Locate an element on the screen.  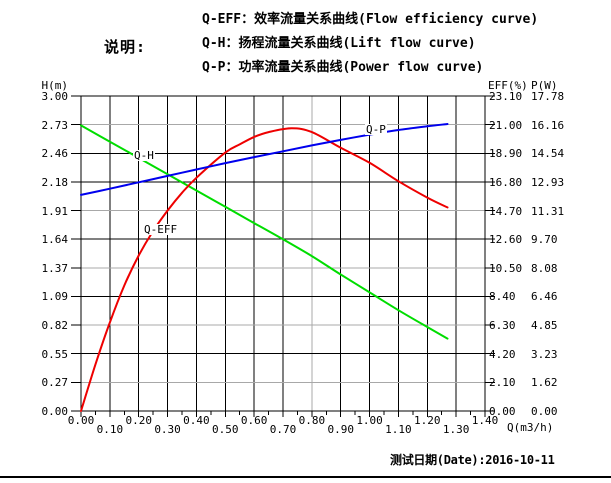
h-tick-label: 2.46 is located at coordinates (55, 154).